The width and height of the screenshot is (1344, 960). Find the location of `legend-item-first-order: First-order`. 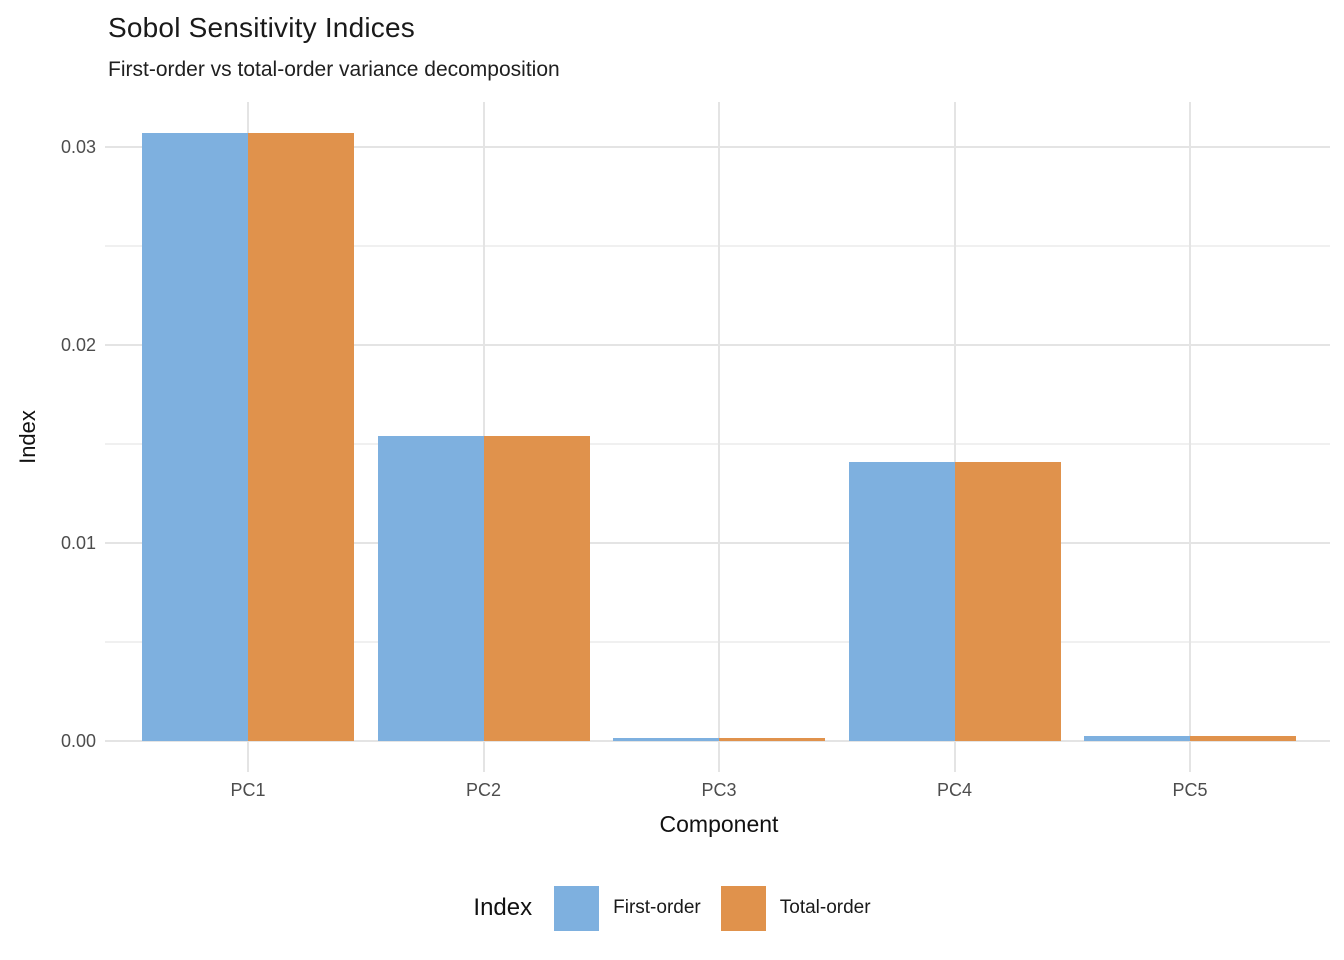

legend-item-first-order: First-order is located at coordinates (627, 908).